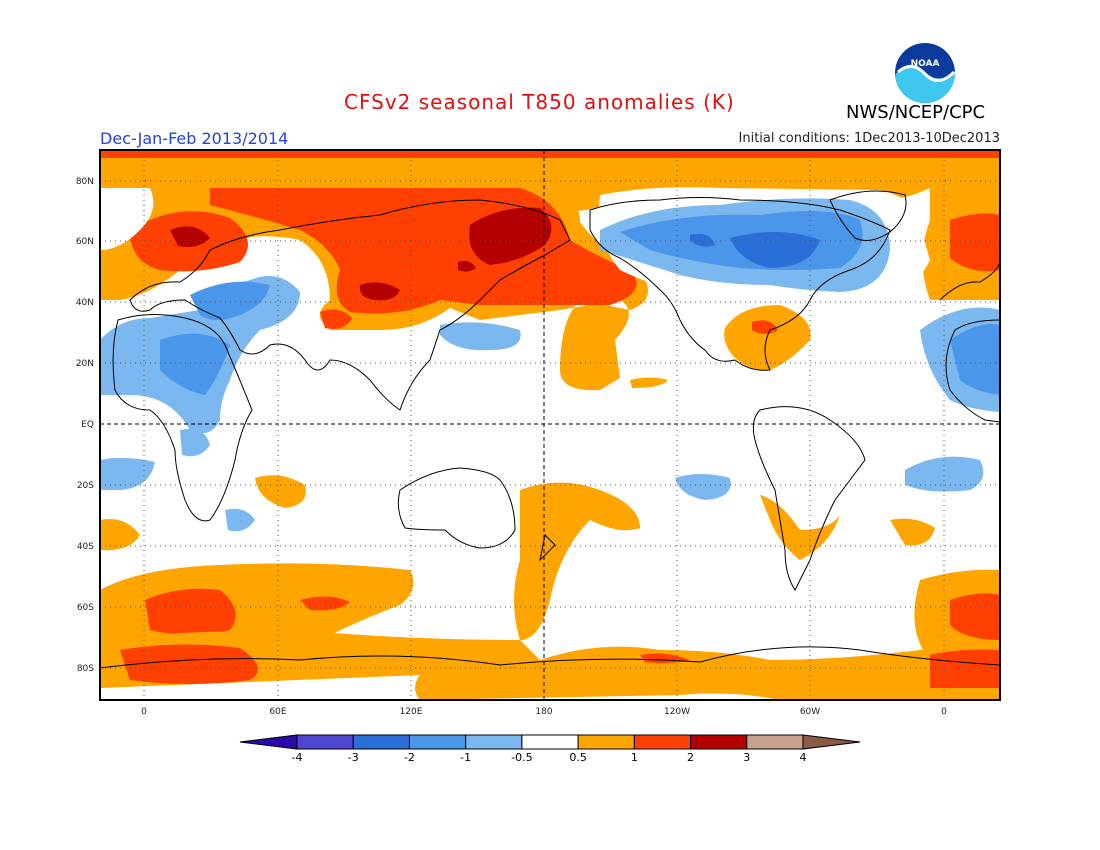  Describe the element at coordinates (677, 712) in the screenshot. I see `lon-label: 120W` at that location.